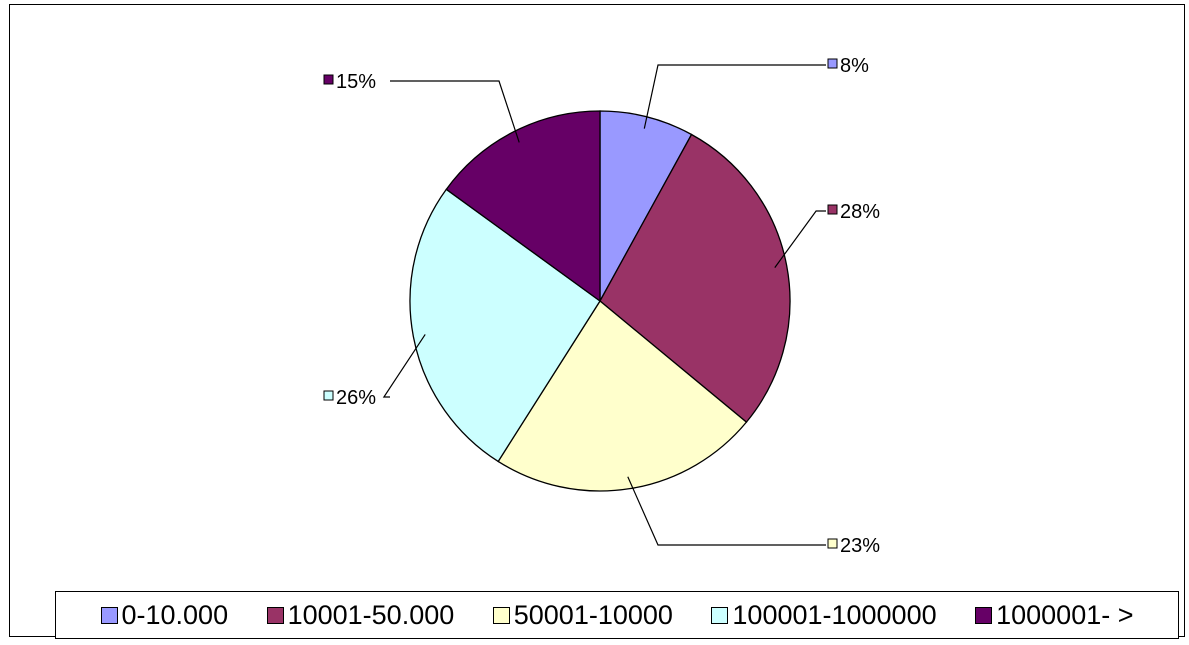  I want to click on data-label-4: 26%, so click(356, 398).